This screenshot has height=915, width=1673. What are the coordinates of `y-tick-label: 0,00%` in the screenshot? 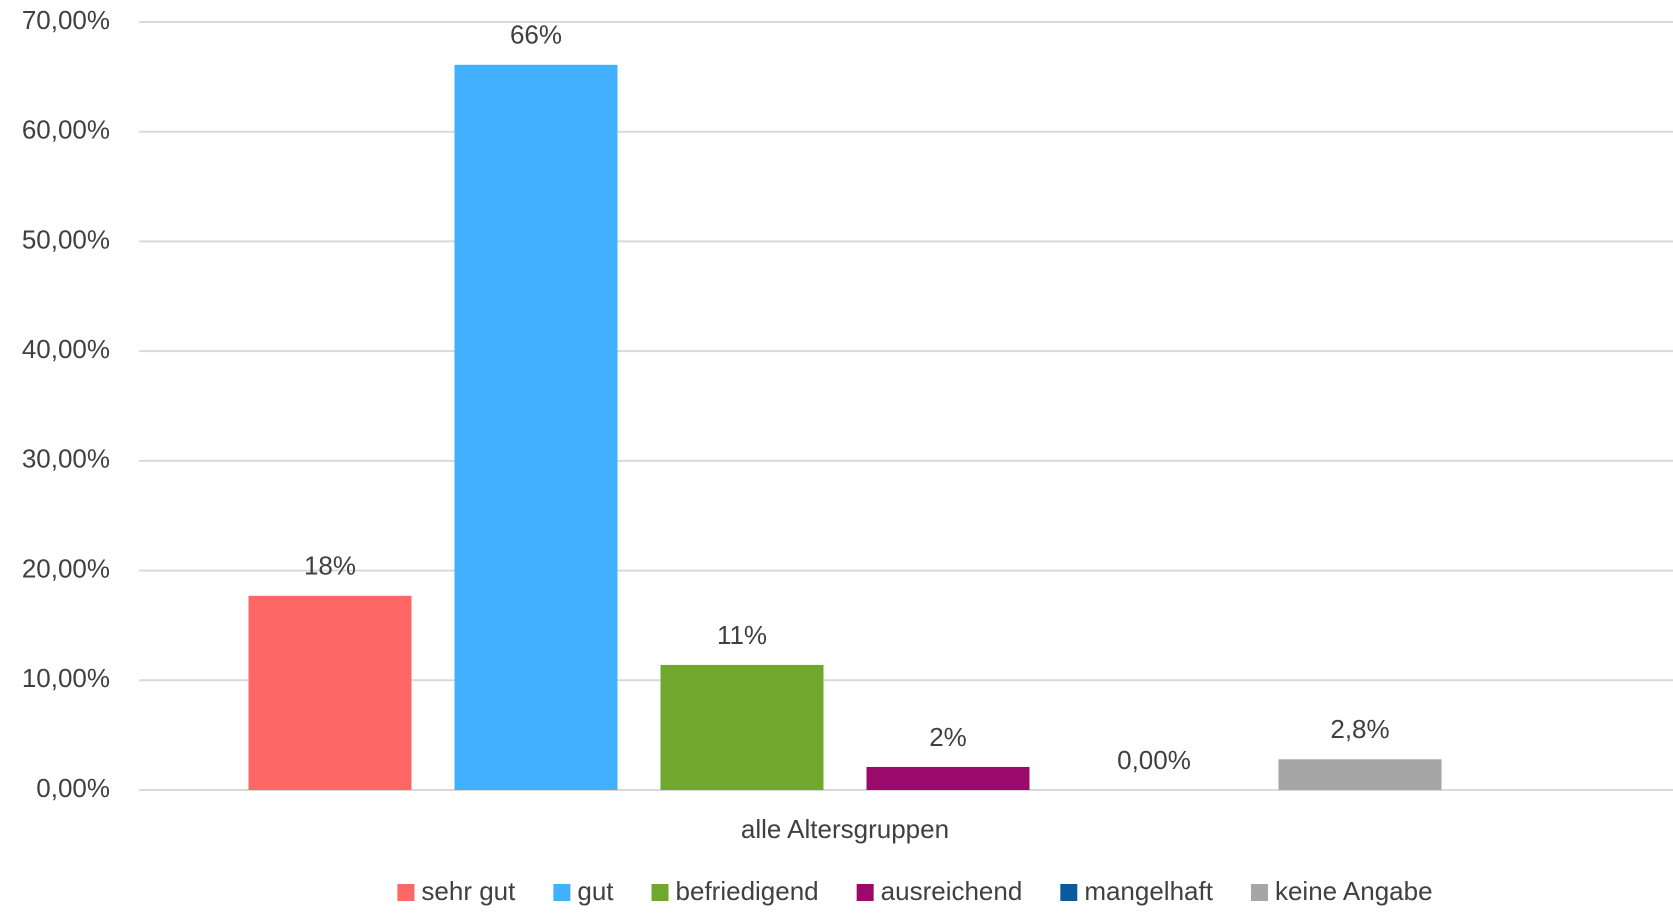 It's located at (73, 788).